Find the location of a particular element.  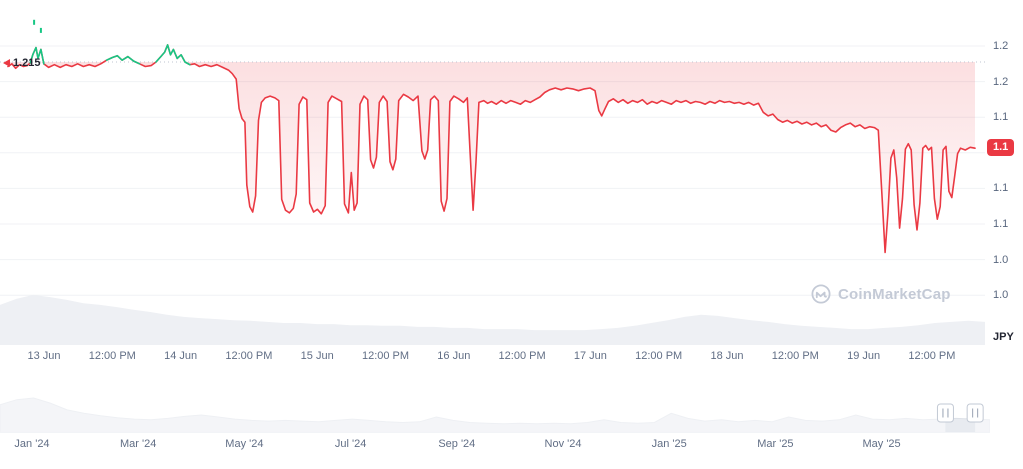

navigator-label: Jan '24 is located at coordinates (32, 444).